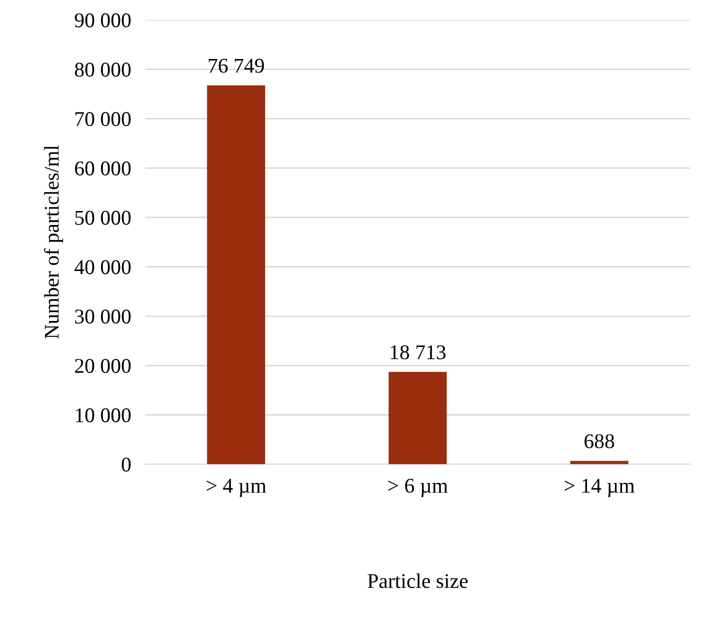 The width and height of the screenshot is (702, 643). I want to click on data-label: 18 713, so click(418, 352).